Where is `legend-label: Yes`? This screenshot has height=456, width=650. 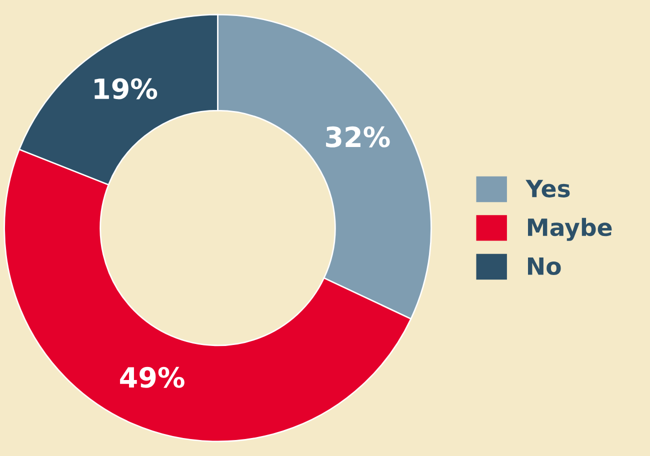
legend-label: Yes is located at coordinates (548, 189).